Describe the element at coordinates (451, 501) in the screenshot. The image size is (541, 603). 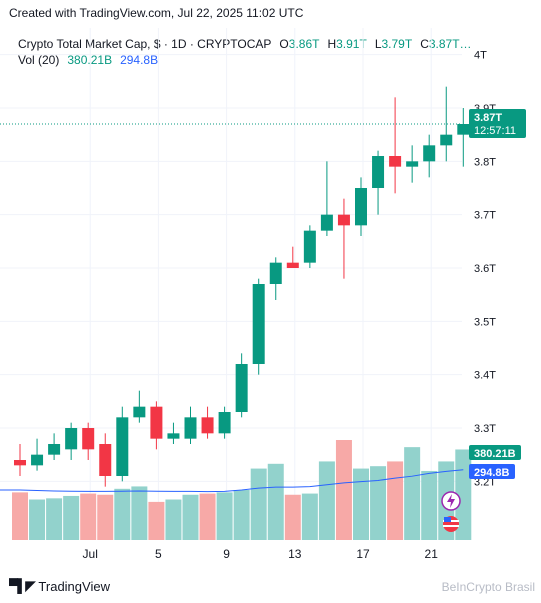
I see `alert-icon` at that location.